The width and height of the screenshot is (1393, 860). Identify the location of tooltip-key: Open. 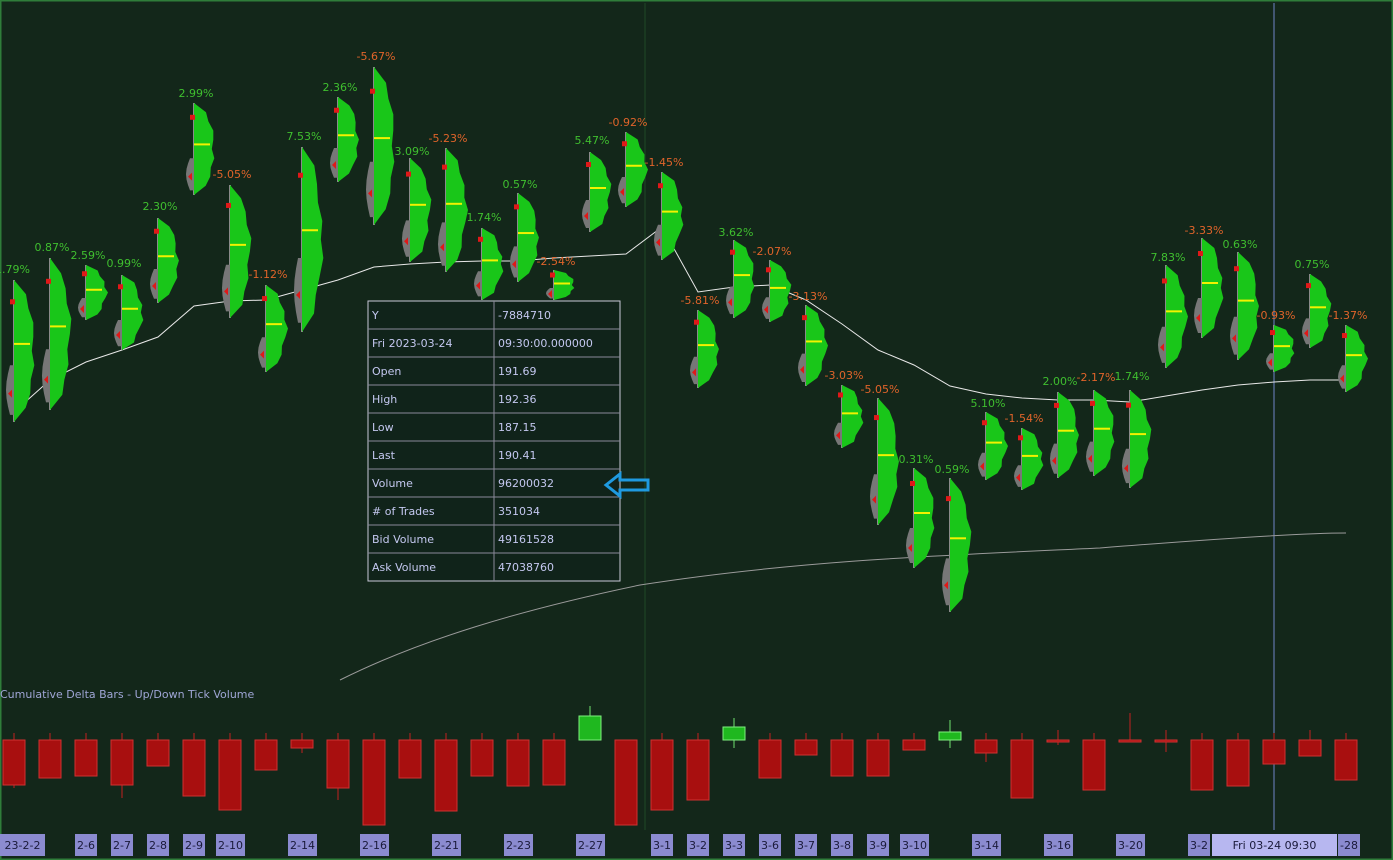
(386, 371).